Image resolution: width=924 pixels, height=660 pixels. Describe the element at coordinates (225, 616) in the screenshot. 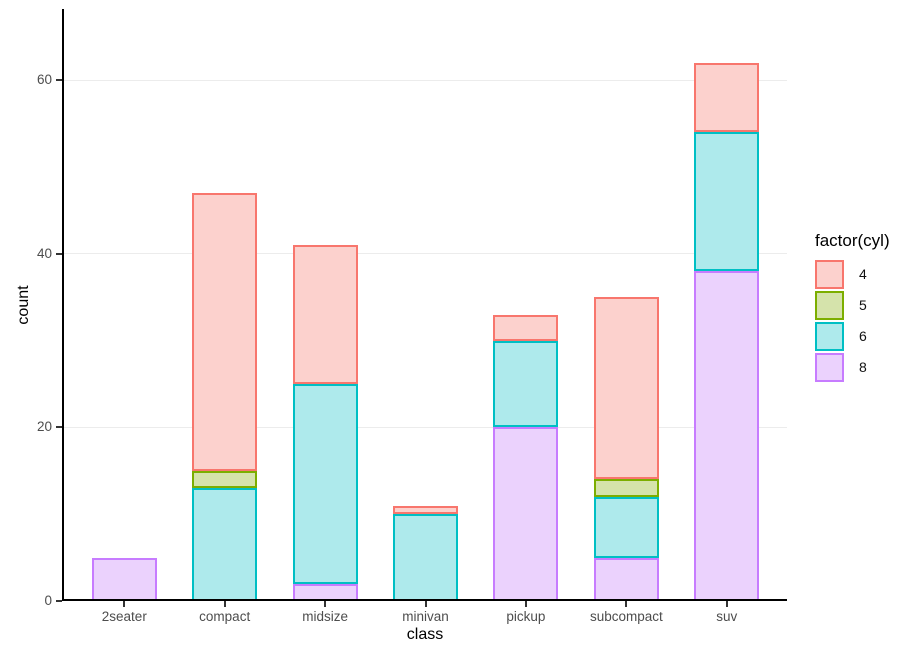

I see `x-tick-label: compact` at that location.